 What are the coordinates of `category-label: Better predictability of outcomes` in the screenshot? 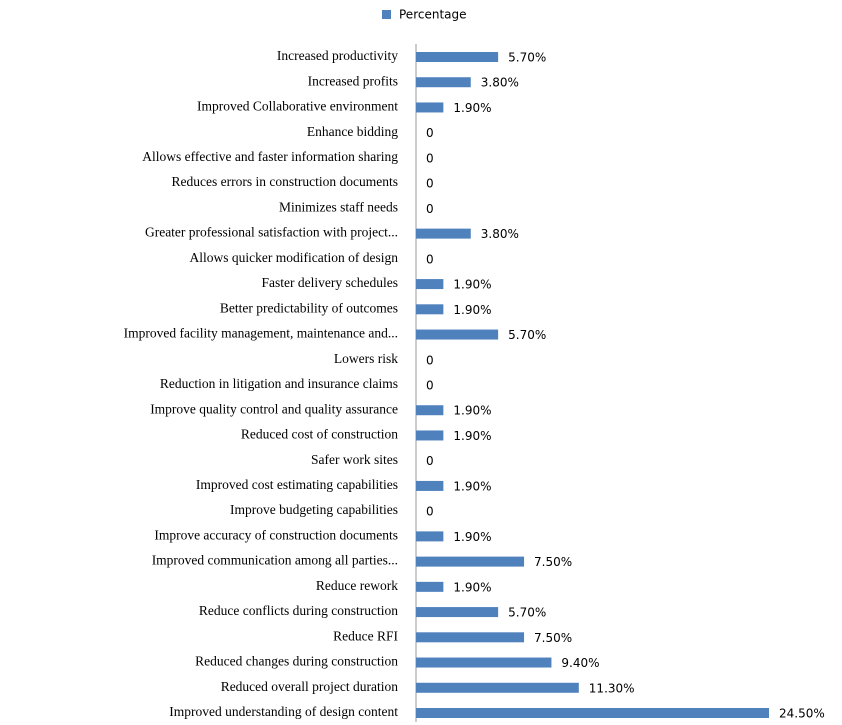 It's located at (309, 307).